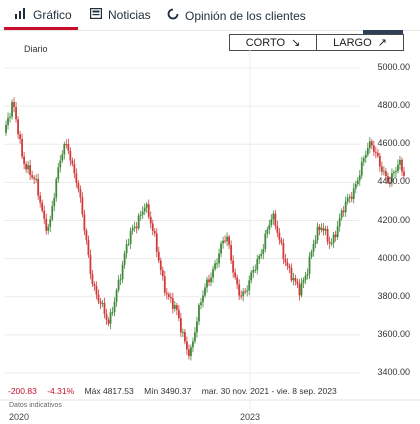  I want to click on long-button: LARGO ↗, so click(359, 42).